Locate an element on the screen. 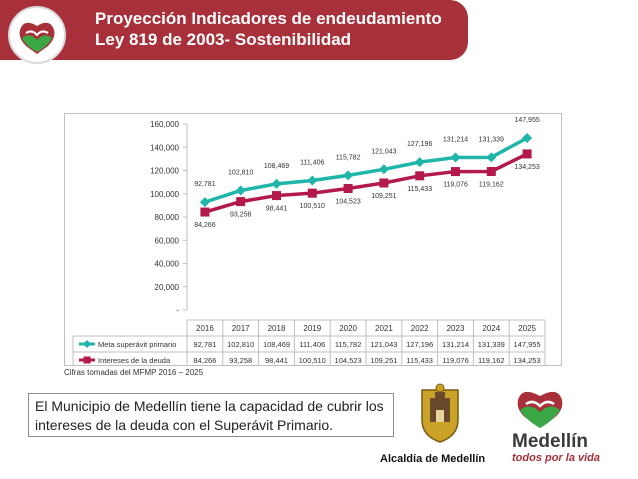  table-cell: 102,810 is located at coordinates (240, 344).